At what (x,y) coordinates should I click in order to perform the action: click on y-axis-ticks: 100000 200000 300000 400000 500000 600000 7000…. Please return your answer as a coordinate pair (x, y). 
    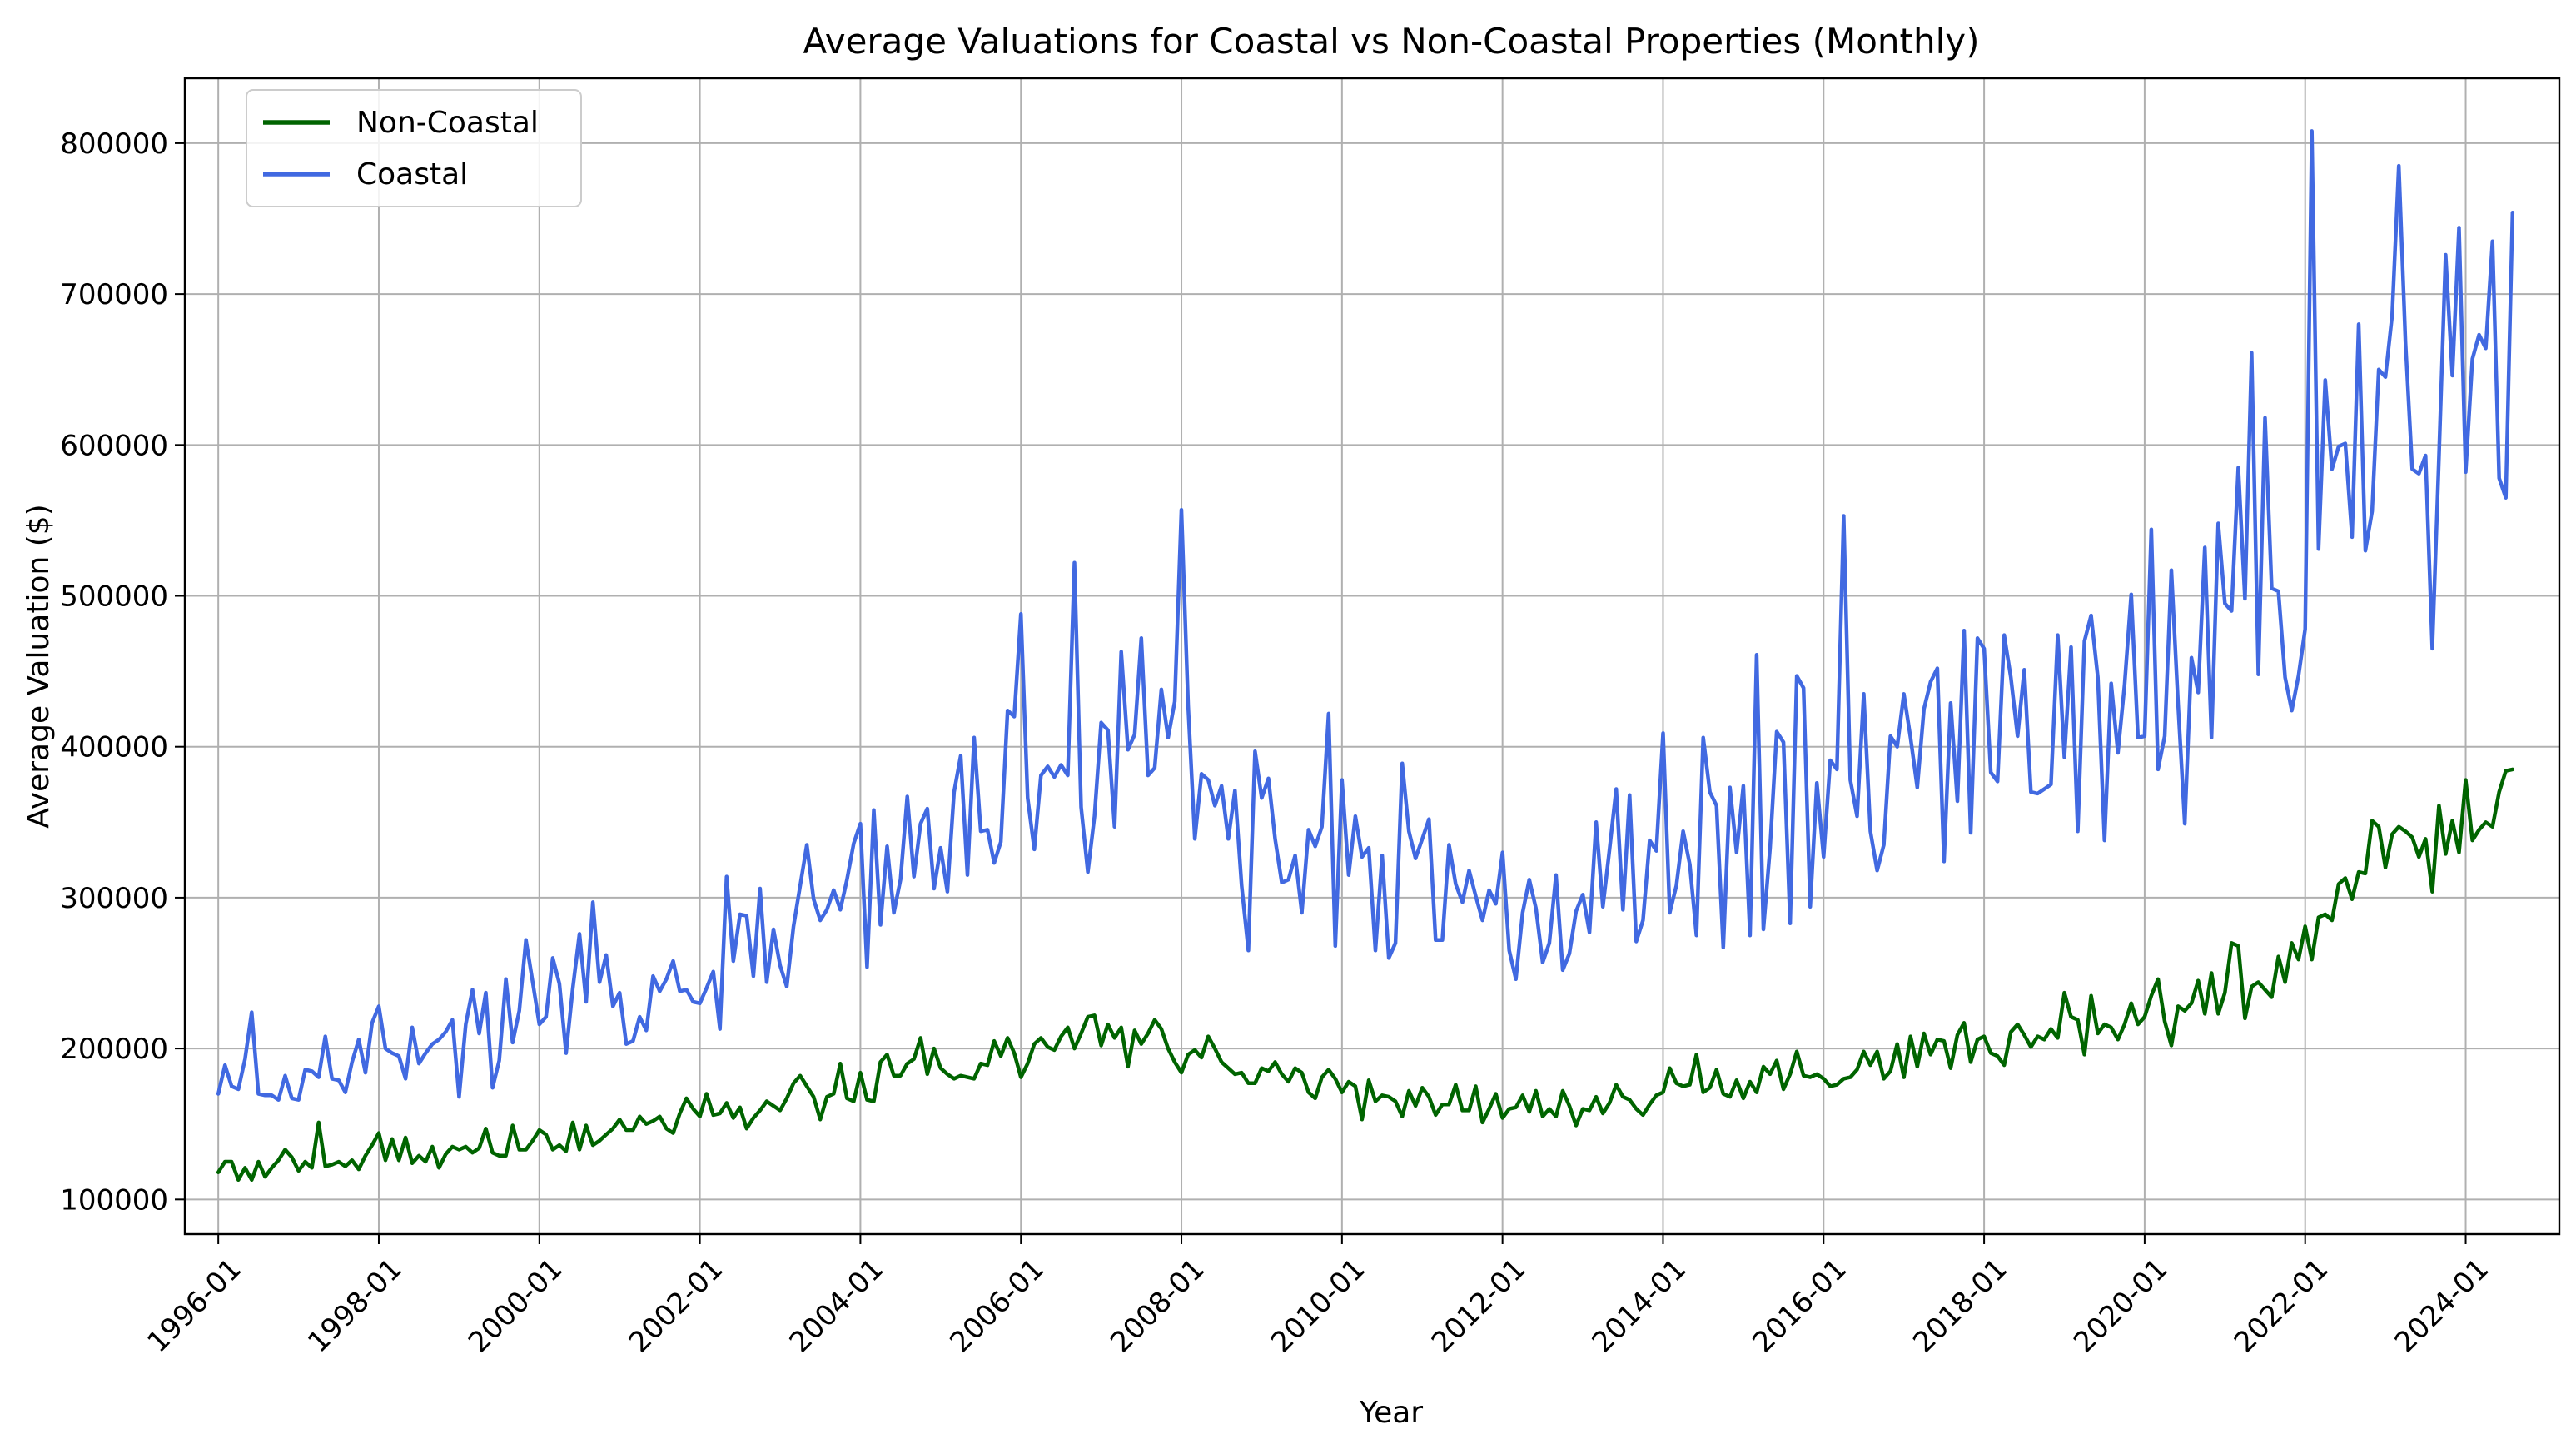
    Looking at the image, I should click on (122, 672).